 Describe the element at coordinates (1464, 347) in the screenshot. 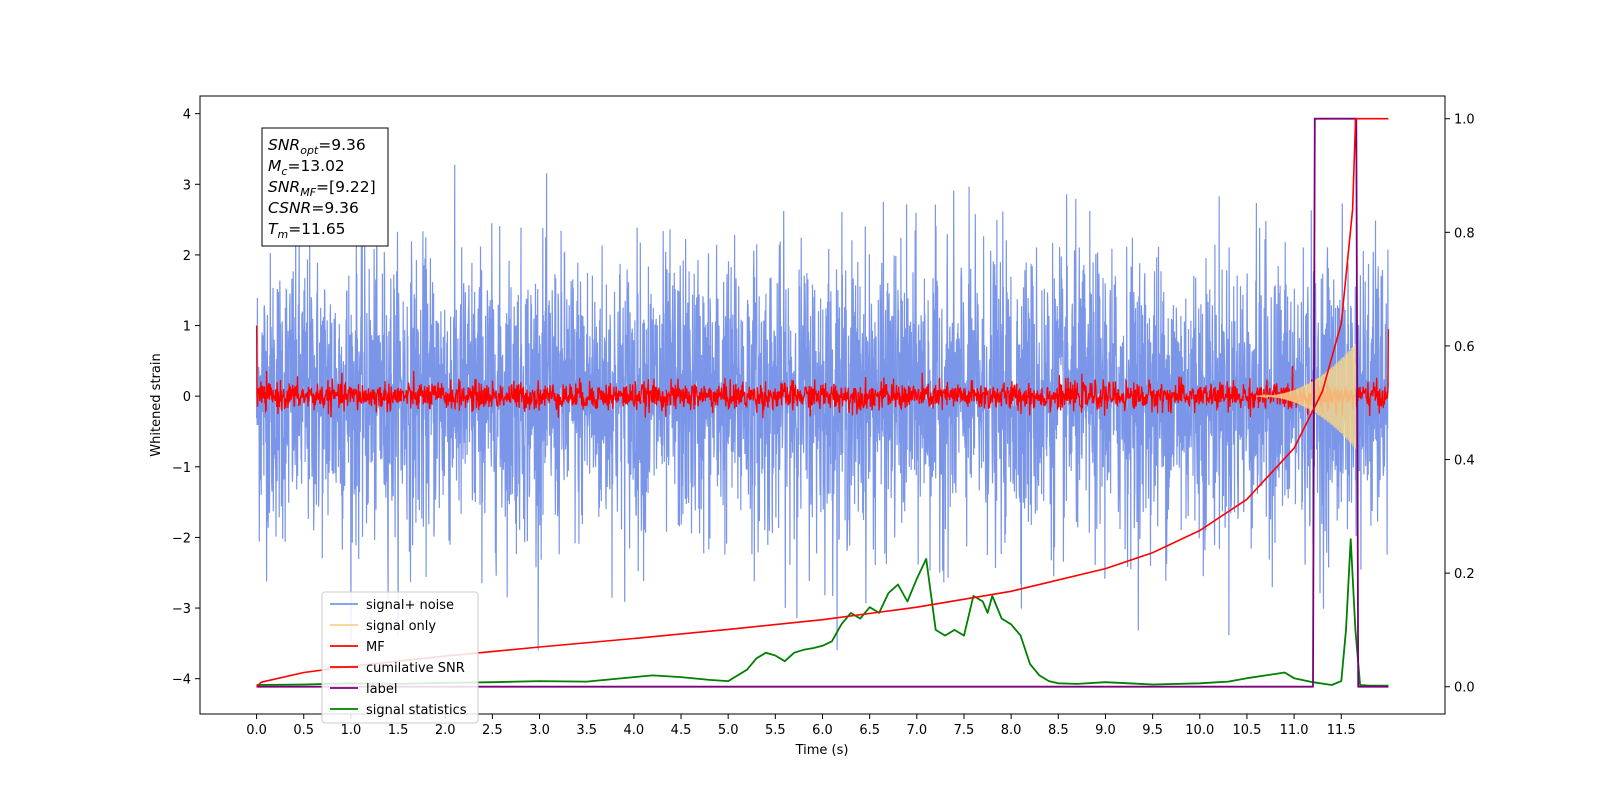

I see `y-tick-label-right: 0.6` at that location.